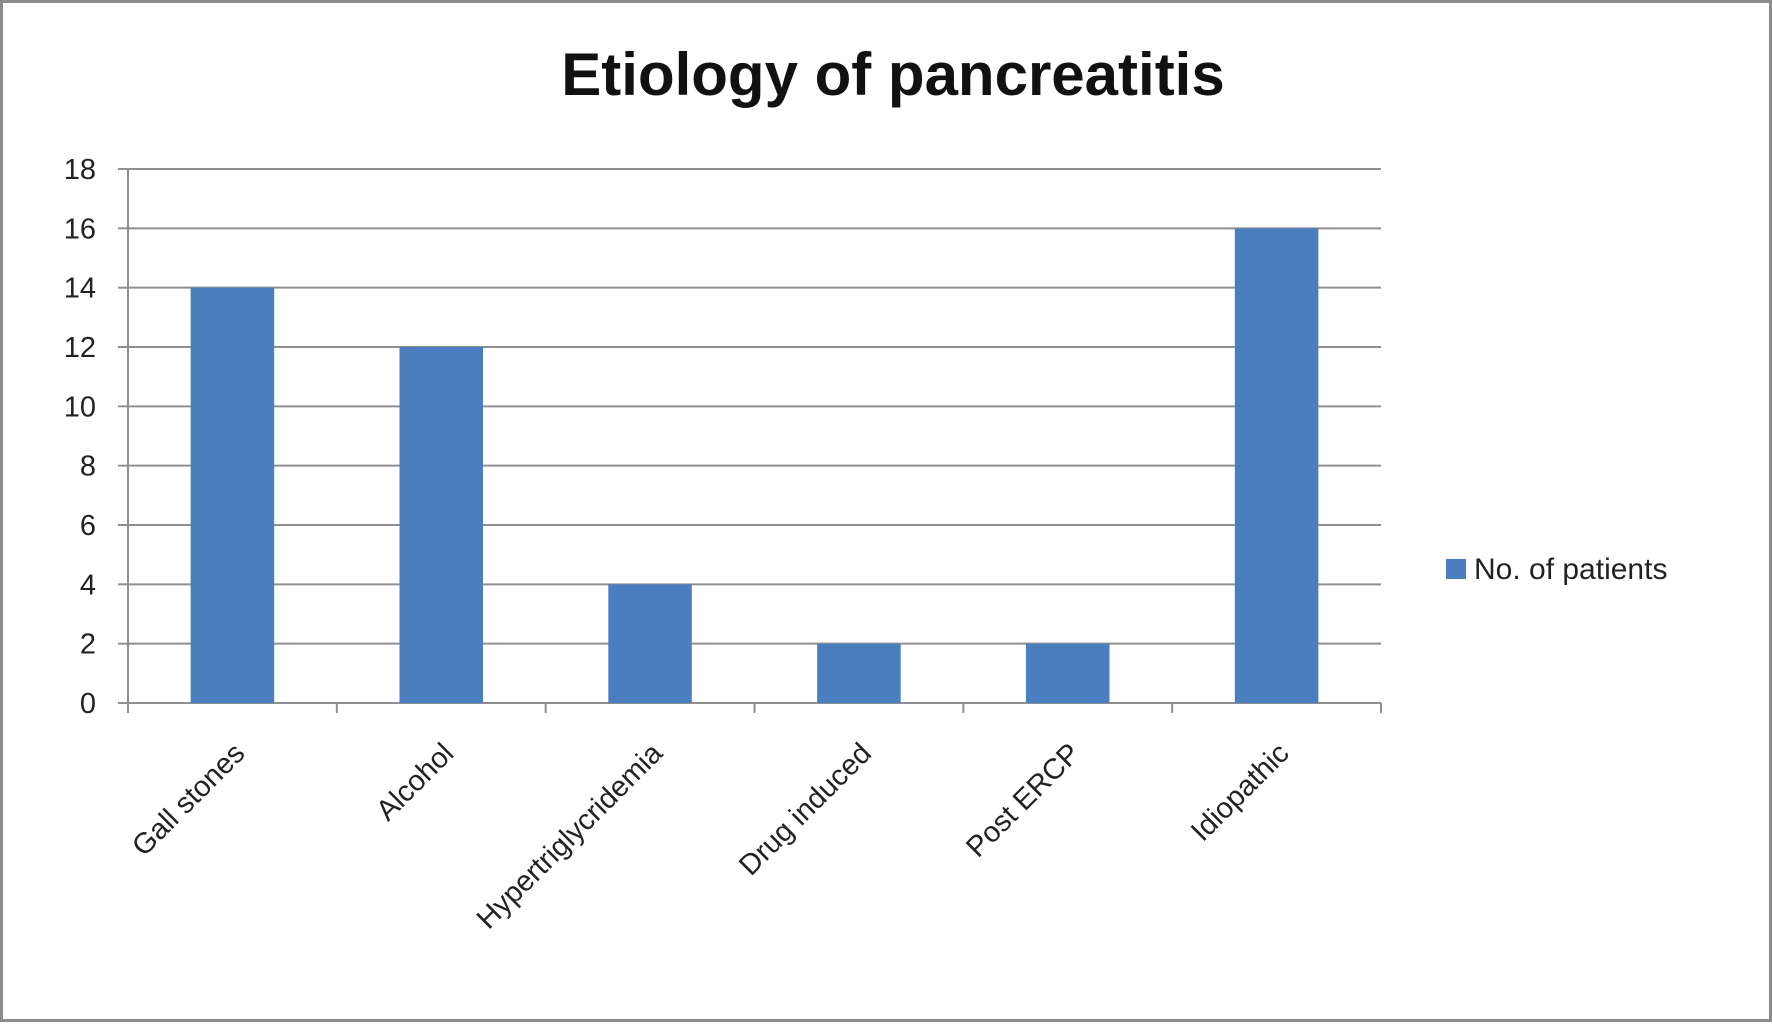 Image resolution: width=1772 pixels, height=1025 pixels. I want to click on y-tick-label: 6, so click(88, 526).